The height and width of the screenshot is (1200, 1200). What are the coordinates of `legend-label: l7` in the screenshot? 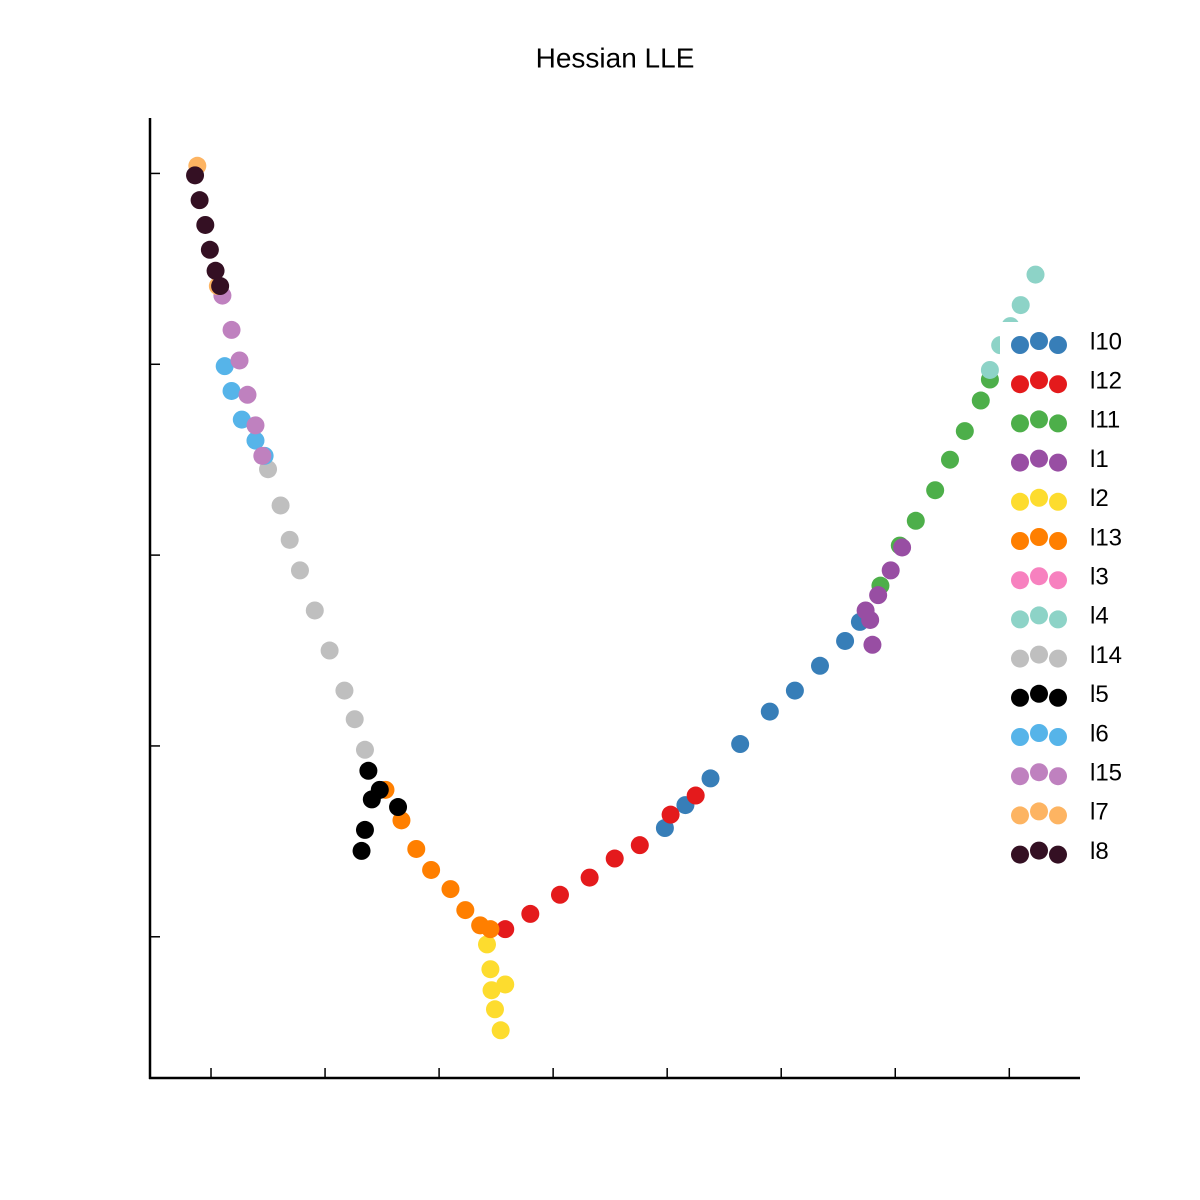 It's located at (1099, 812).